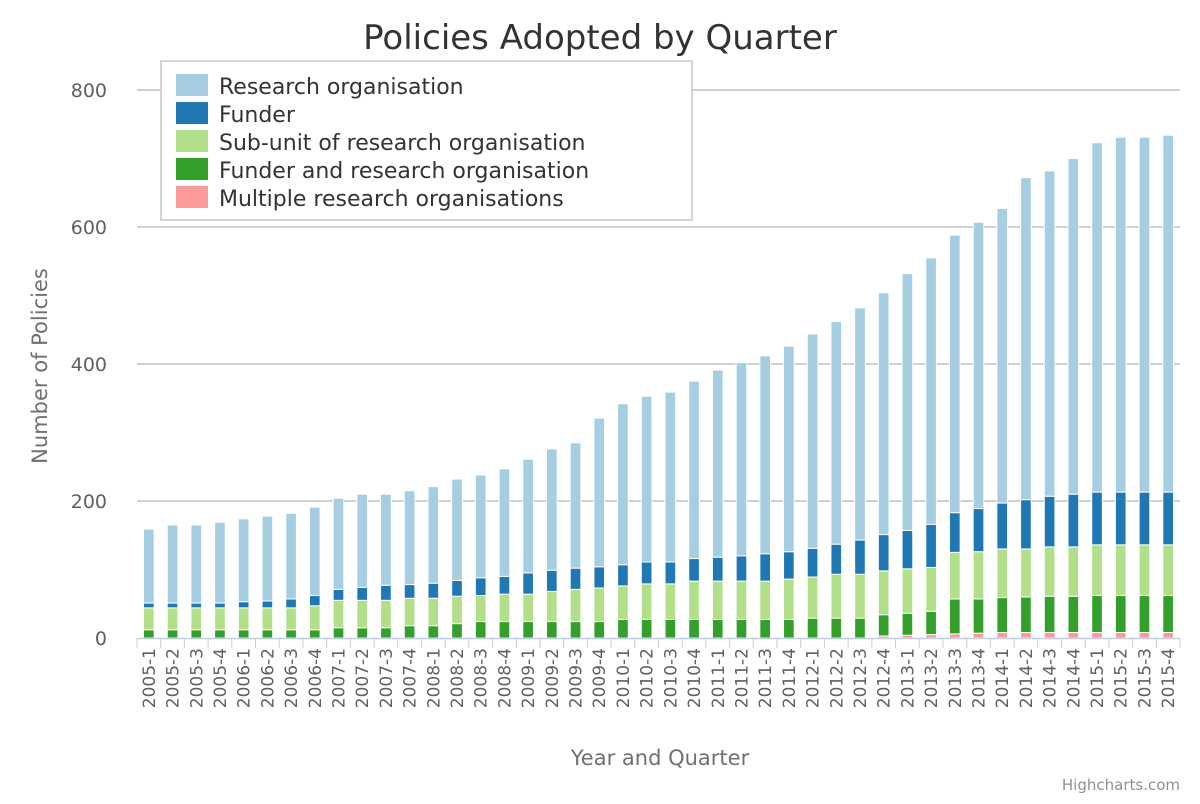  What do you see at coordinates (236, 115) in the screenshot?
I see `legend-item: Funder` at bounding box center [236, 115].